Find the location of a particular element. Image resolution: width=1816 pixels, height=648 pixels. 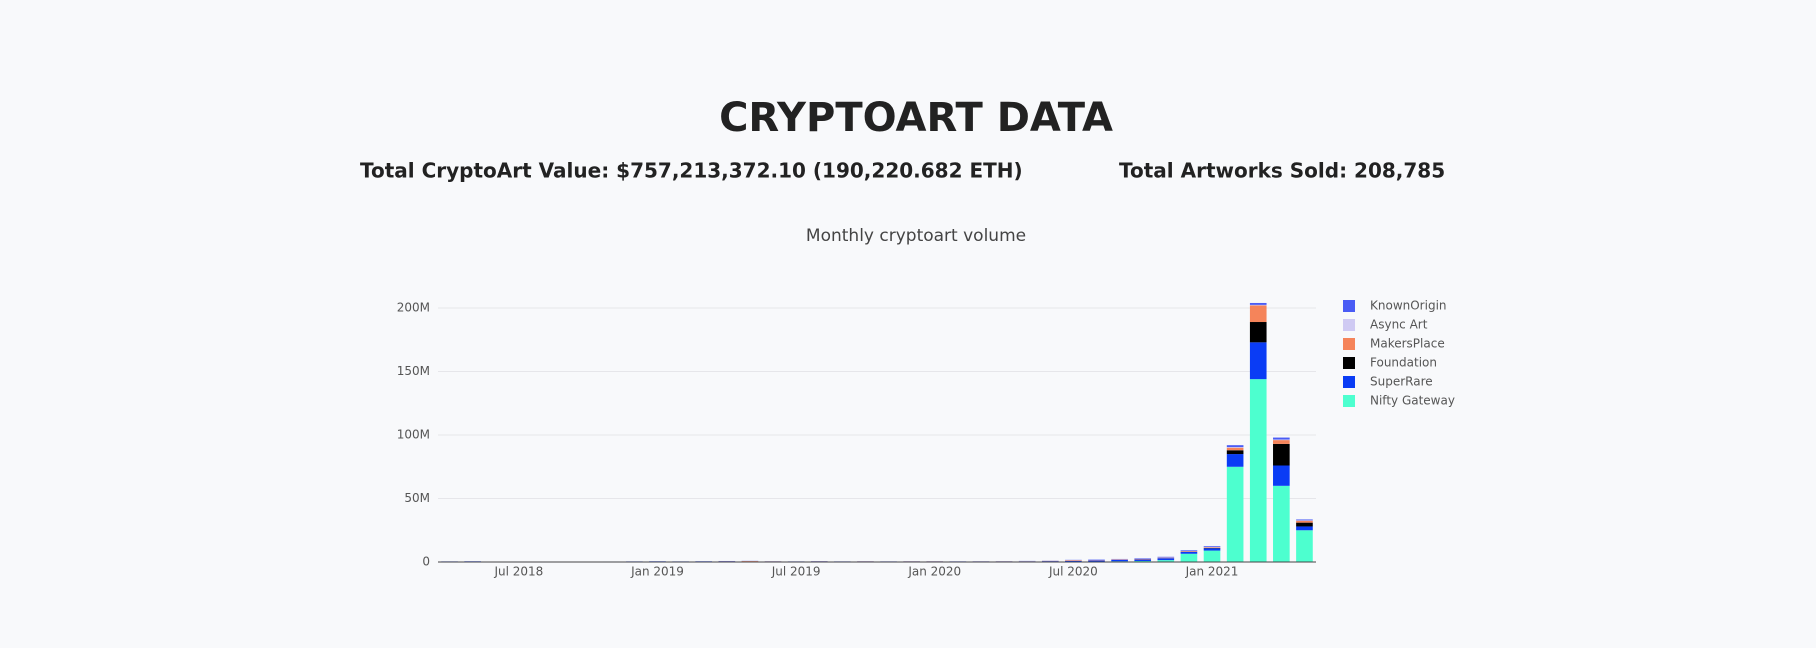

legend-label: Foundation is located at coordinates (1403, 363).